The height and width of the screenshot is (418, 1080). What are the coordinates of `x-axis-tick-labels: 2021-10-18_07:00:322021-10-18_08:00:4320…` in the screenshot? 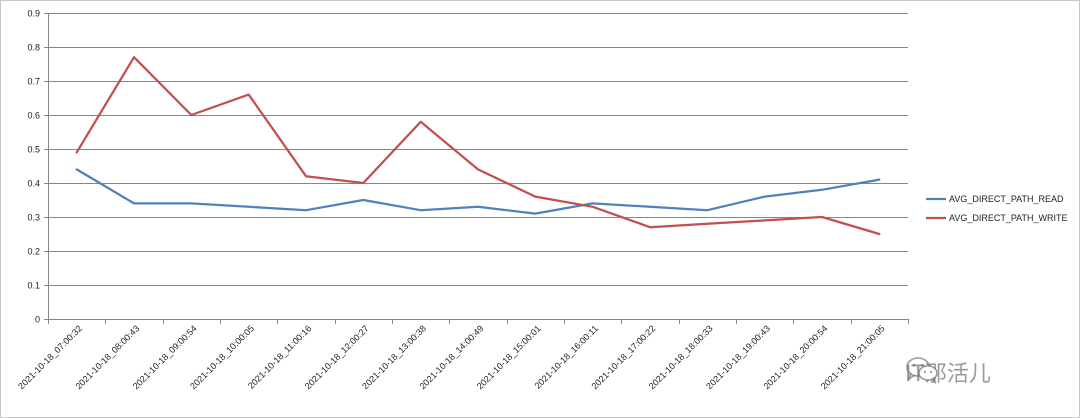 It's located at (451, 357).